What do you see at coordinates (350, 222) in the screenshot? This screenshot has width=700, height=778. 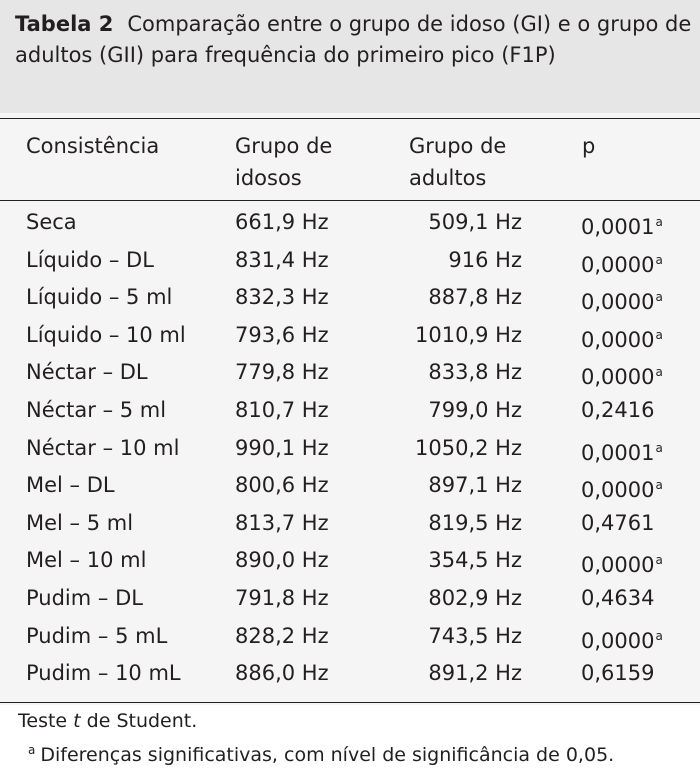 I see `table-row: Seca 661,9 Hz 509,1 Hz 0,0001a` at bounding box center [350, 222].